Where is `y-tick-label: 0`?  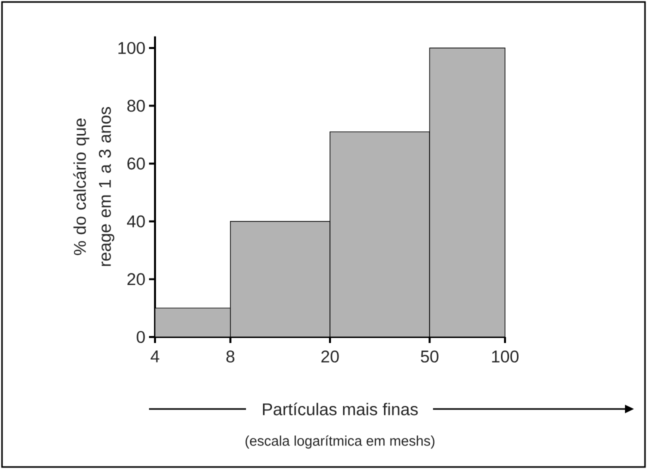 y-tick-label: 0 is located at coordinates (140, 337).